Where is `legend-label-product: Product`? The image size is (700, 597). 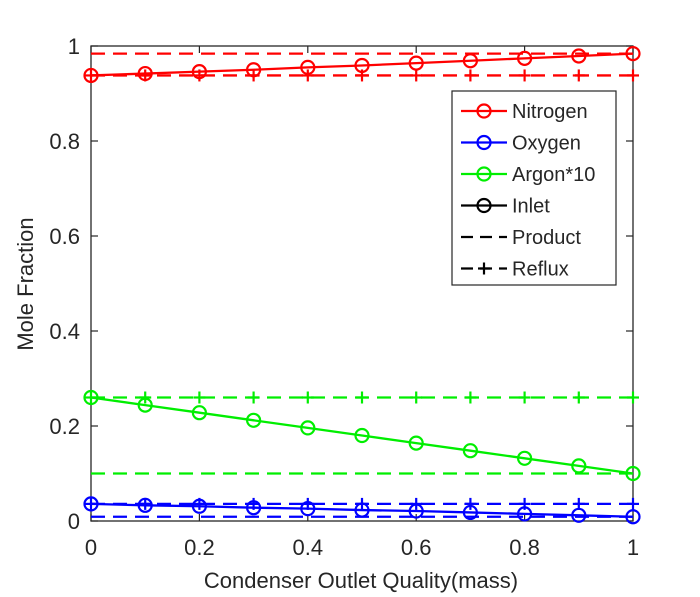 legend-label-product: Product is located at coordinates (546, 238).